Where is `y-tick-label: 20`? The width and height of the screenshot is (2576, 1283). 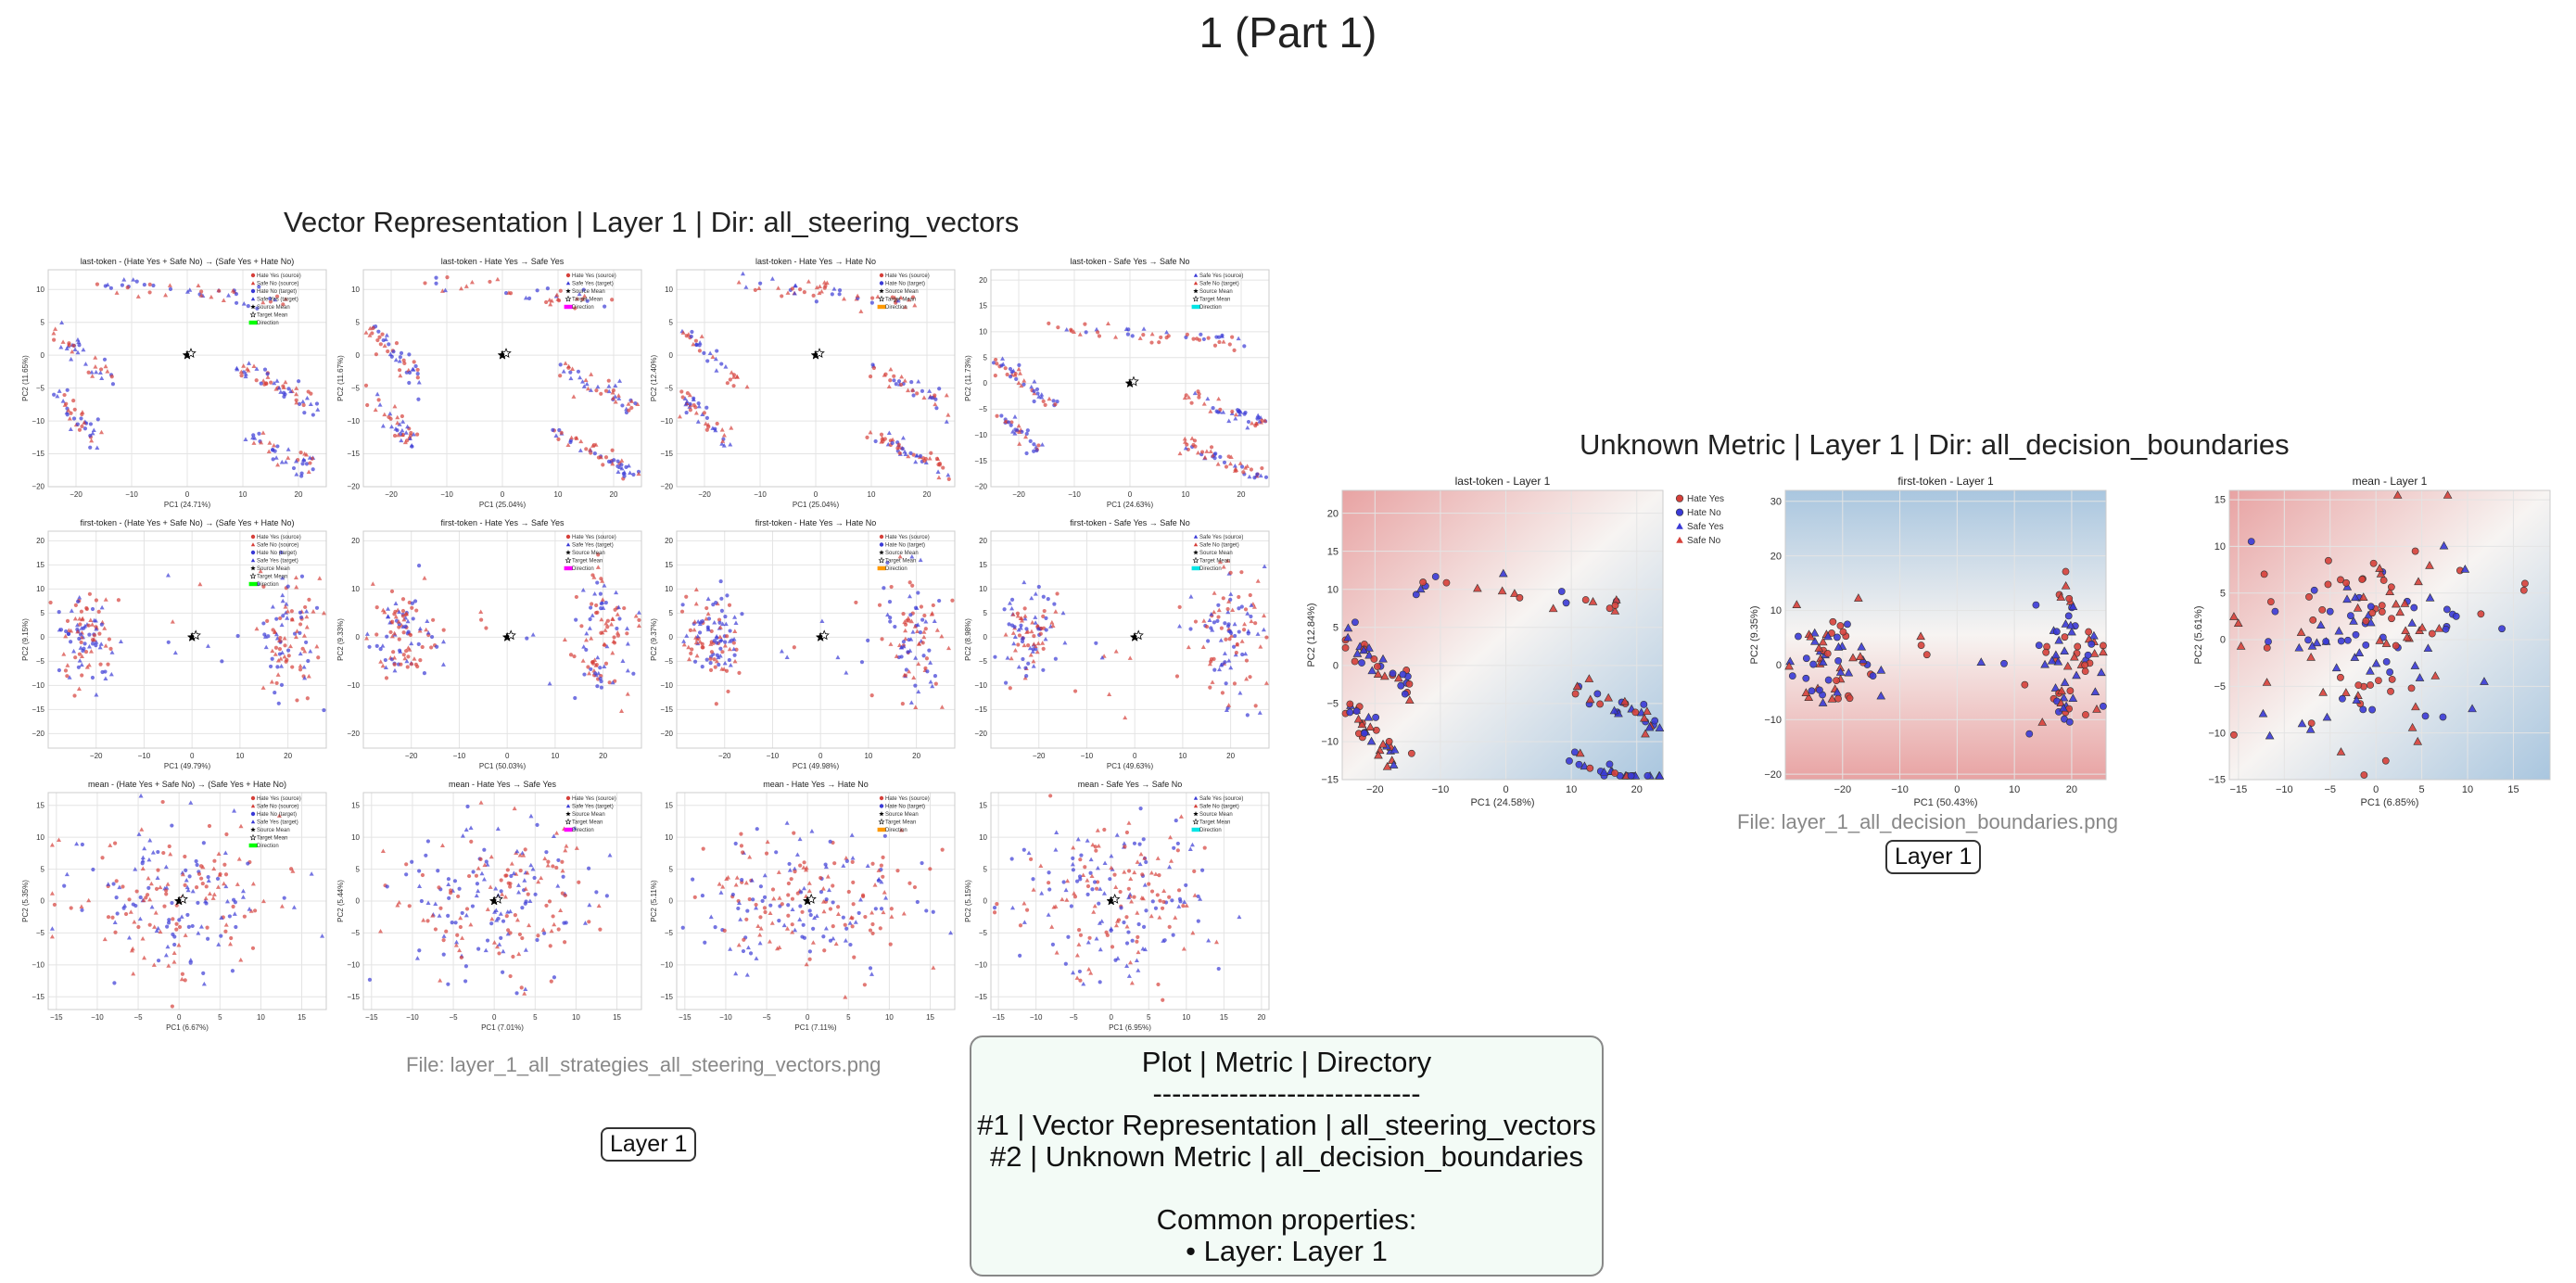
y-tick-label: 20 is located at coordinates (983, 541).